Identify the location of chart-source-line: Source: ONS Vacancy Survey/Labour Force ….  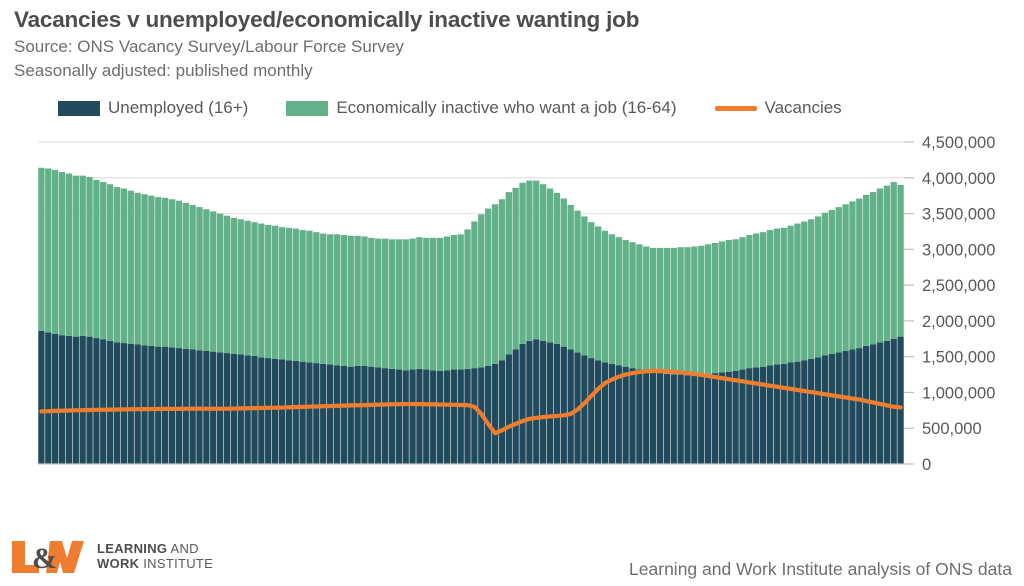
(209, 47).